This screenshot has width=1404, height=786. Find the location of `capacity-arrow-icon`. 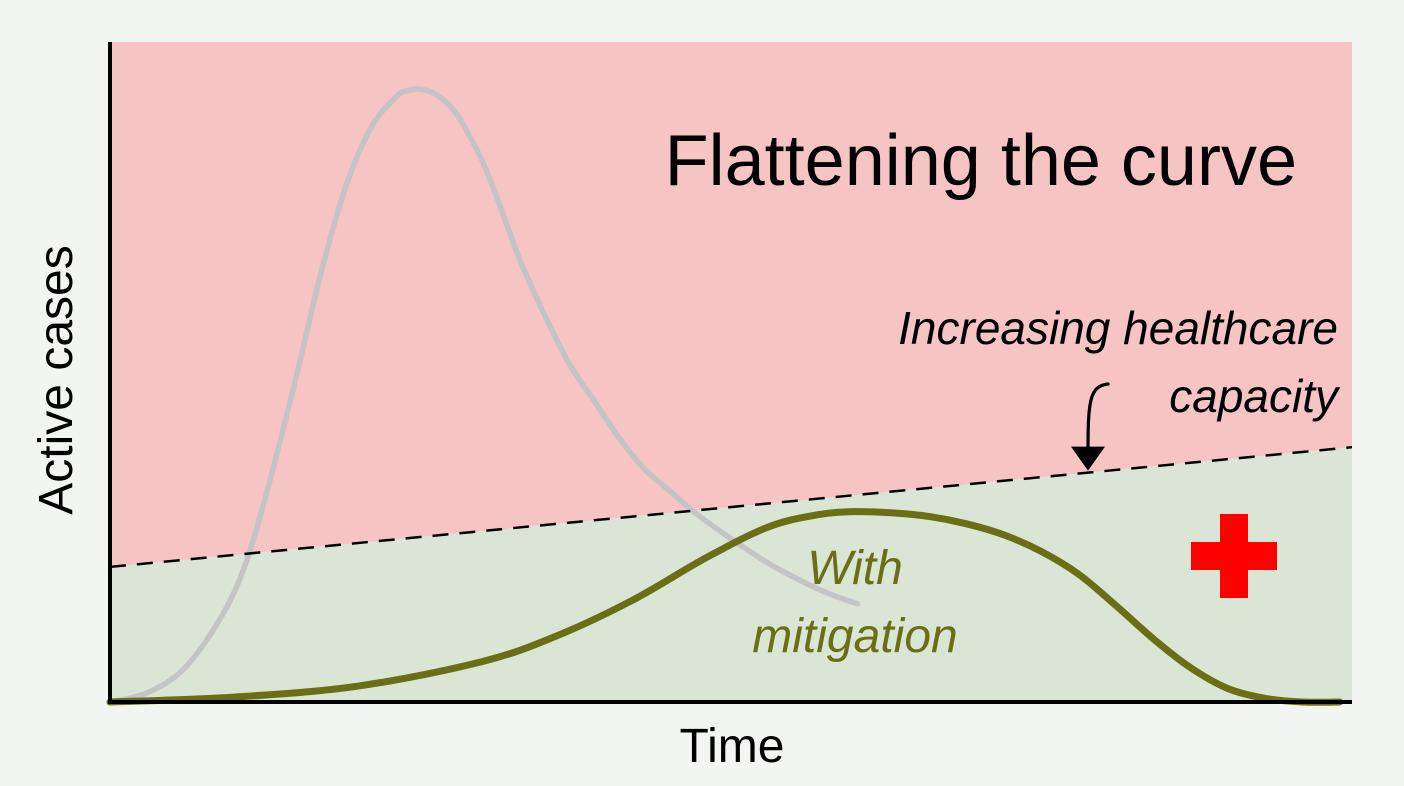

capacity-arrow-icon is located at coordinates (1098, 417).